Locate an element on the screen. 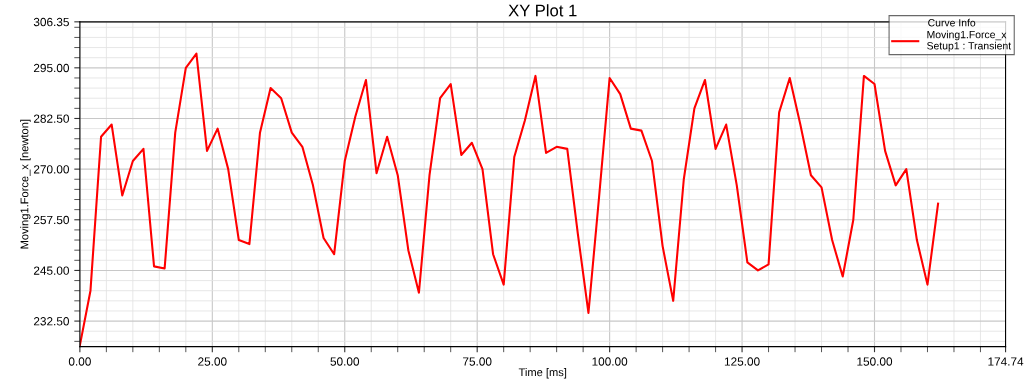  x-tick-label: 75.00 is located at coordinates (477, 361).